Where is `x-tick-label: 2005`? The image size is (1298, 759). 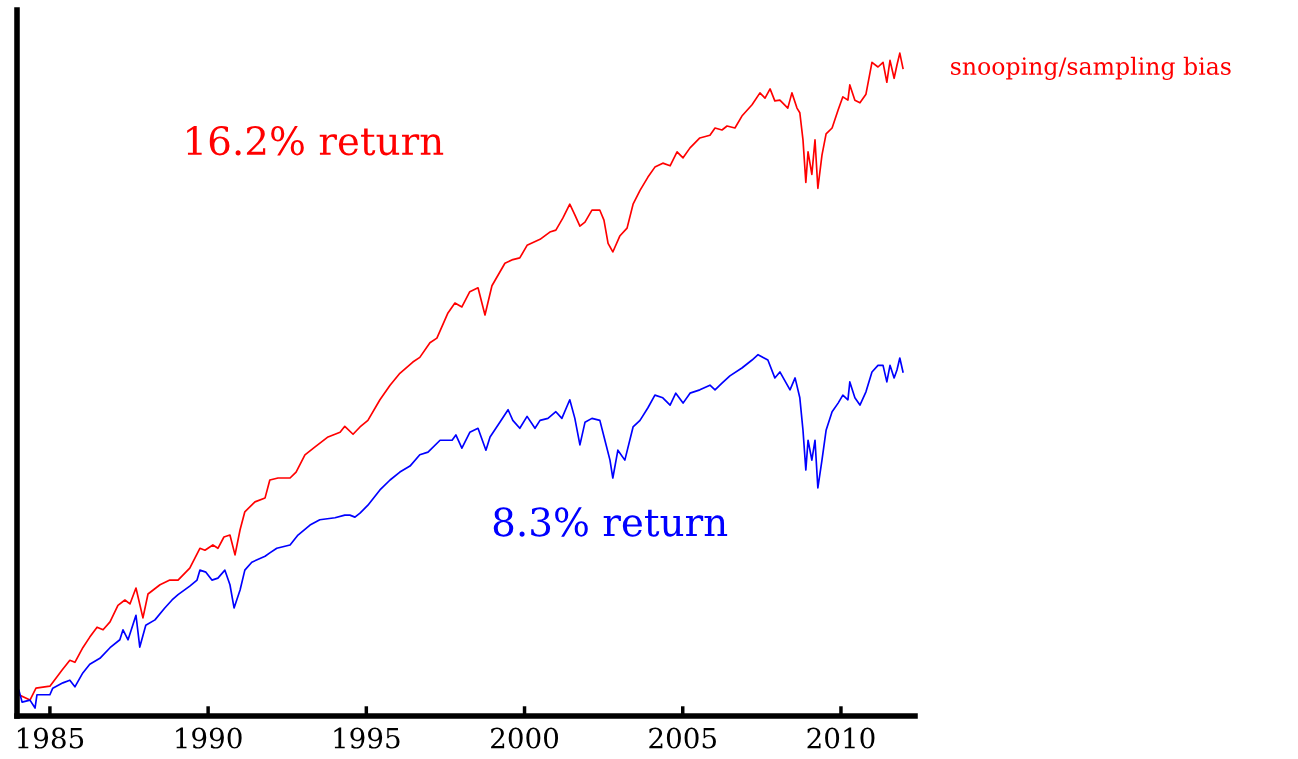
x-tick-label: 2005 is located at coordinates (682, 738).